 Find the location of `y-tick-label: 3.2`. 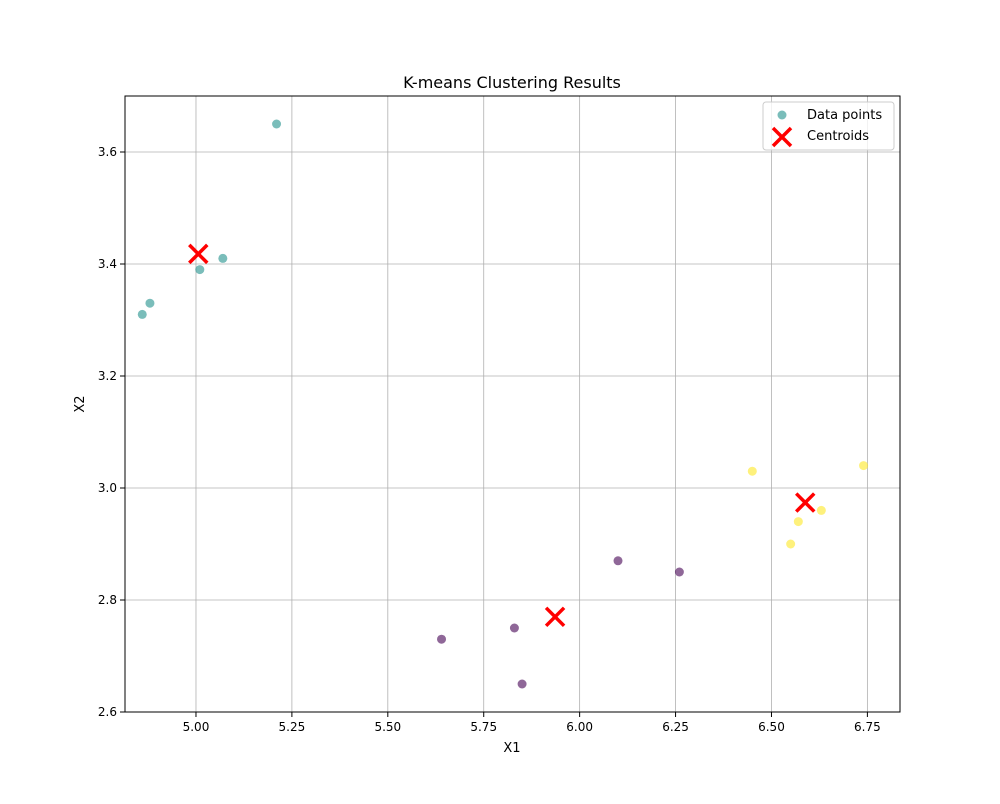

y-tick-label: 3.2 is located at coordinates (107, 376).